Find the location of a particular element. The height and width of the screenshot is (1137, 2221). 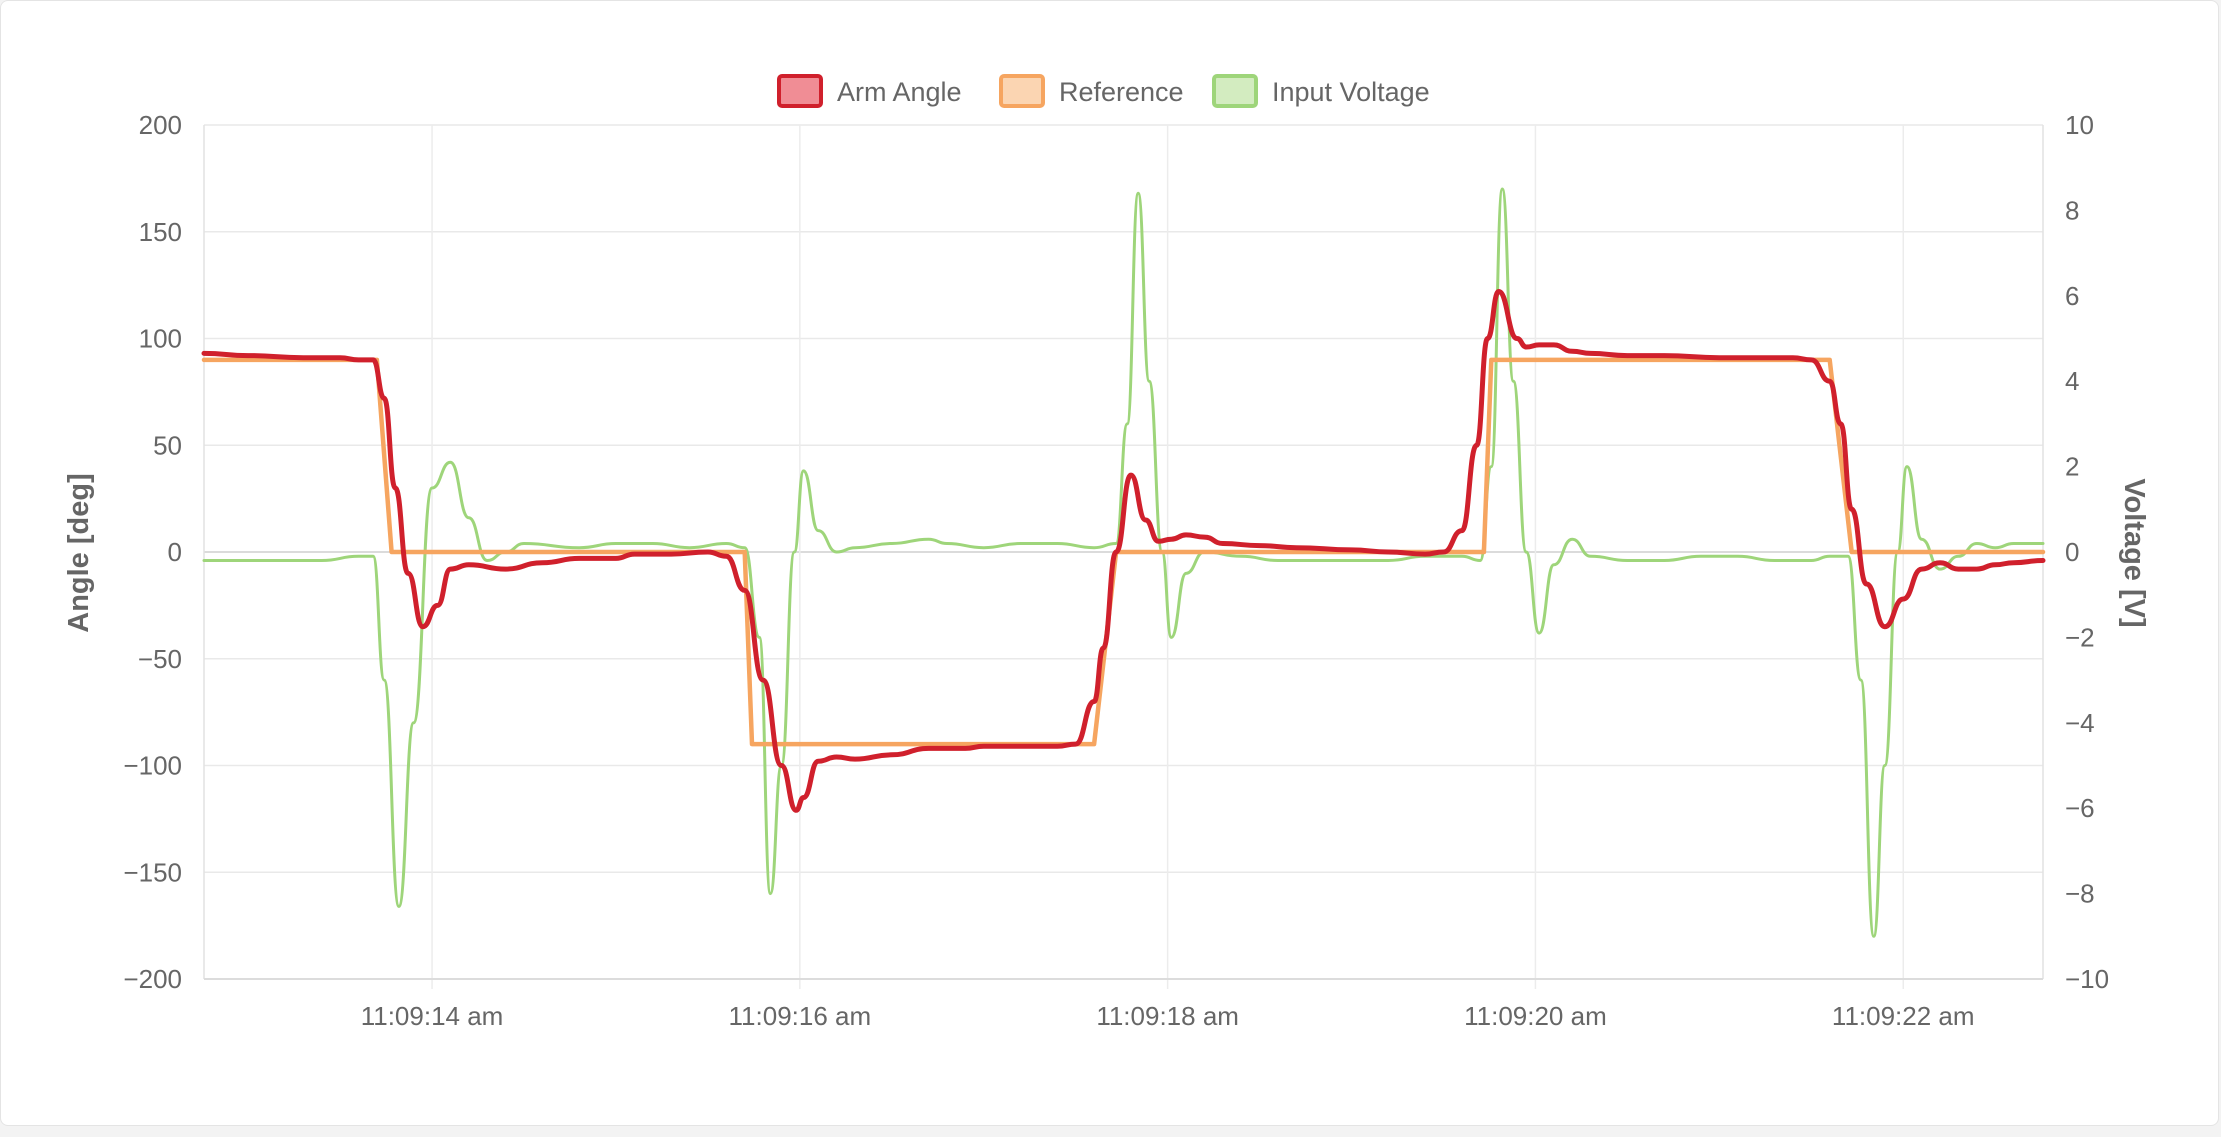

y-right-tick-label: 10 is located at coordinates (2079, 125).